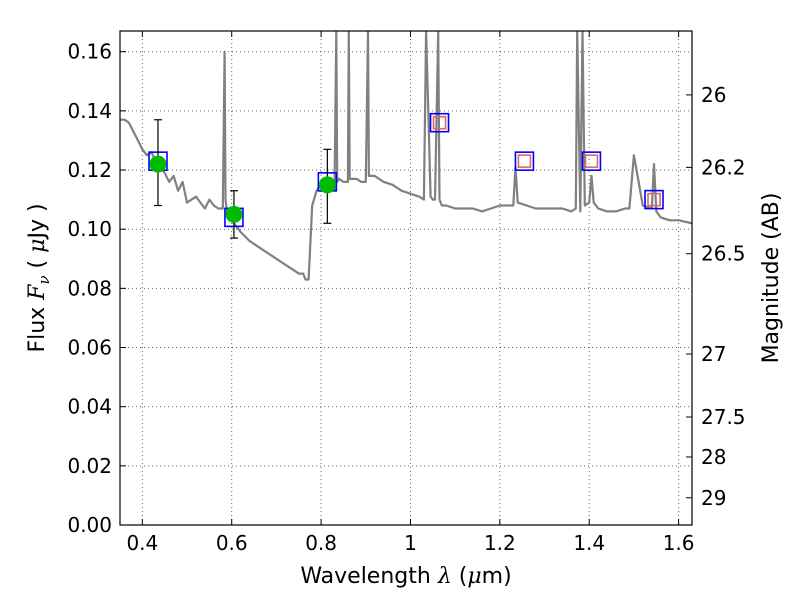  Describe the element at coordinates (723, 167) in the screenshot. I see `y2-tick-label: 26.2` at that location.